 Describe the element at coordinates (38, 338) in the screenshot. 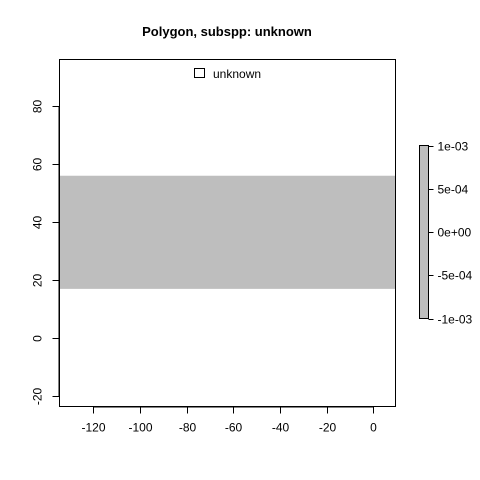

I see `y-tick-label: 0` at that location.